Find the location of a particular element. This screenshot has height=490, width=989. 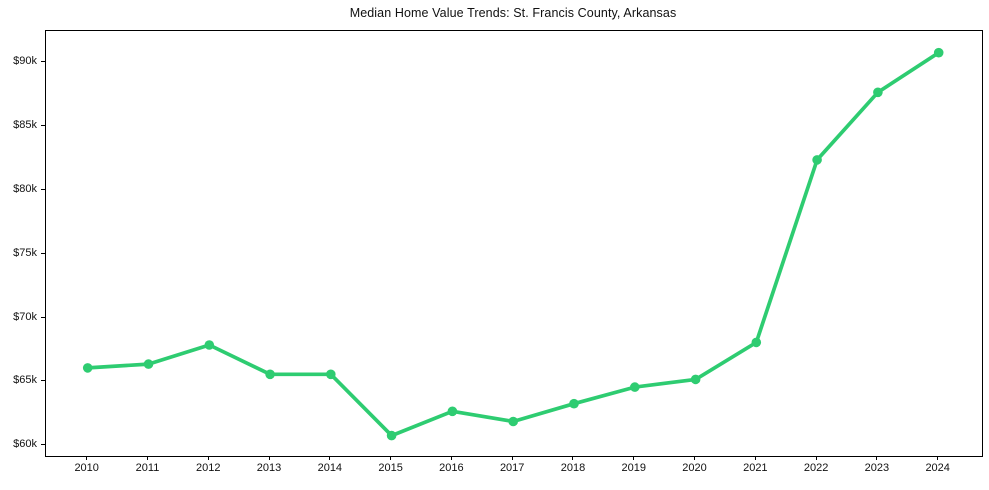

y-tick-label: $60k is located at coordinates (25, 444).